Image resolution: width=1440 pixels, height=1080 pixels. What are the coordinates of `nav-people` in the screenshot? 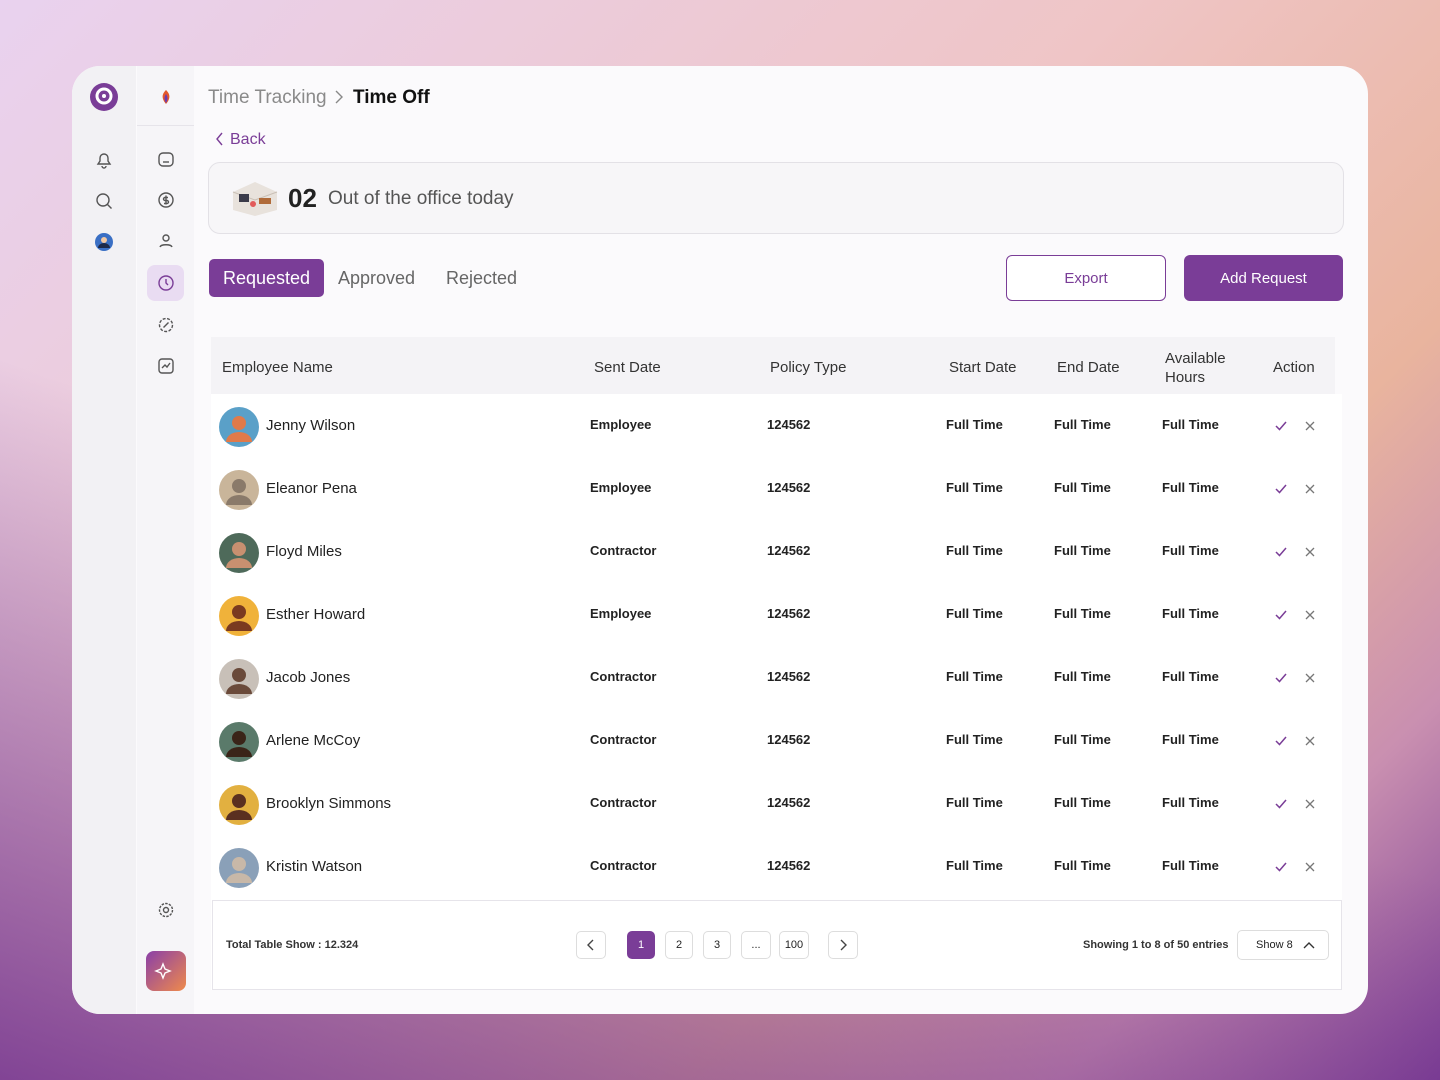 It's located at (166, 241).